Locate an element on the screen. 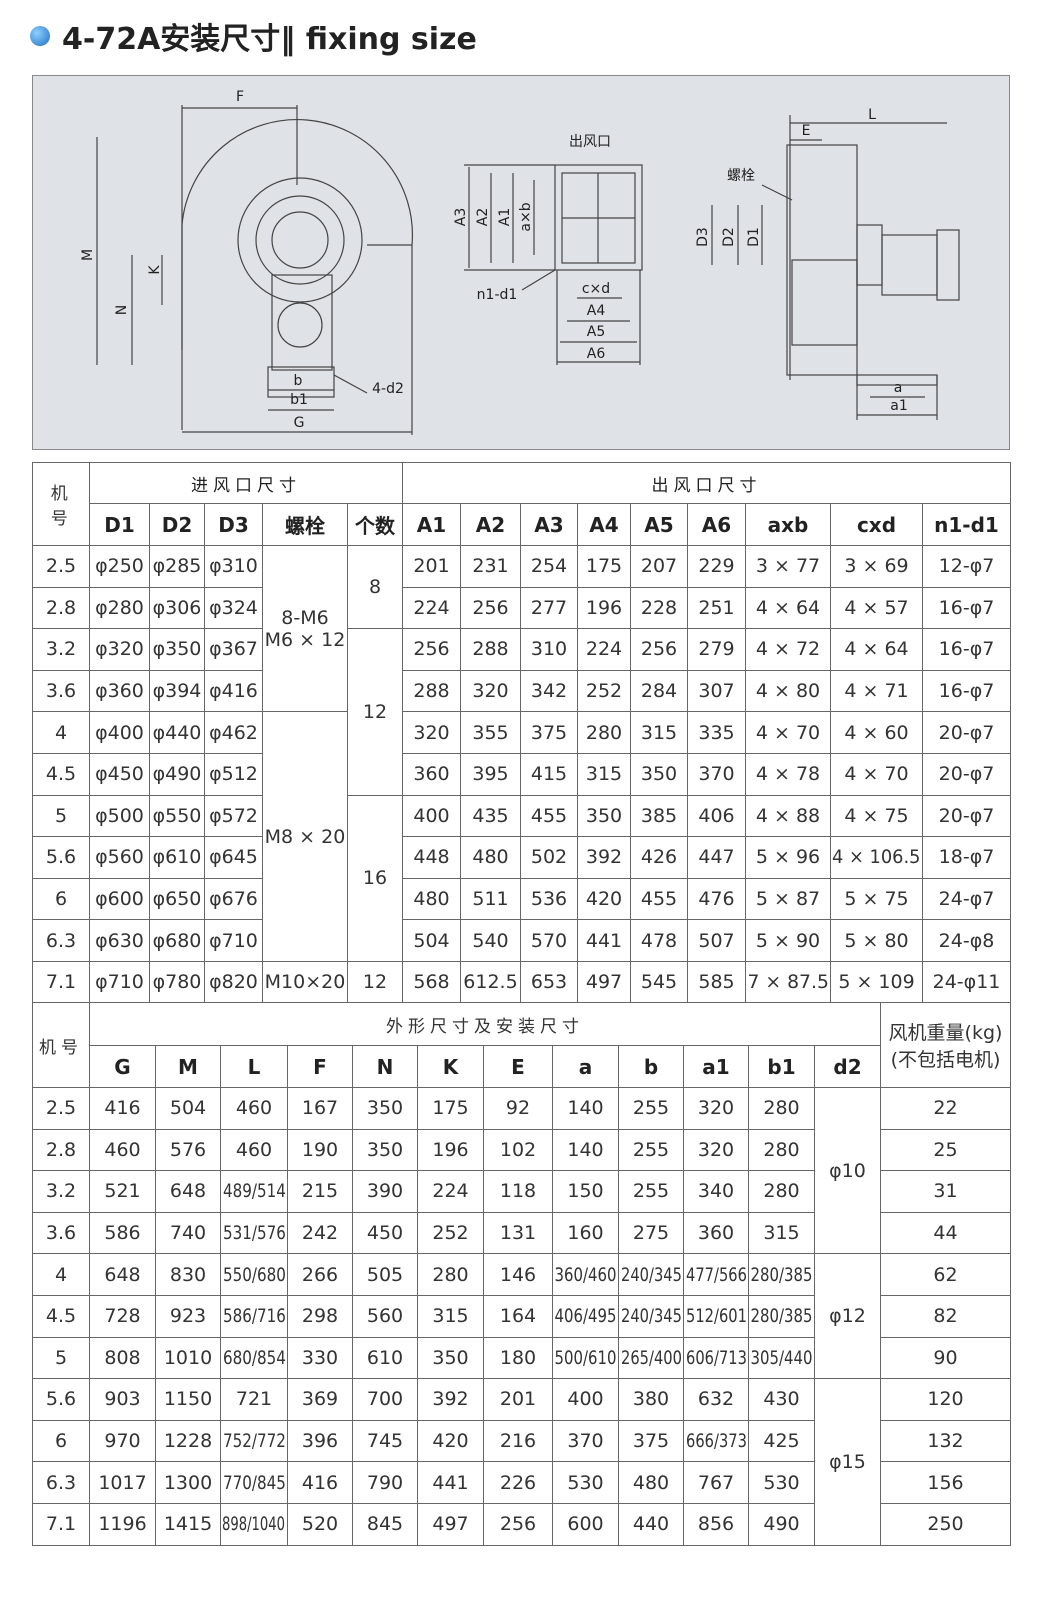 The width and height of the screenshot is (1057, 1600). cell-text: 216 is located at coordinates (518, 1441).